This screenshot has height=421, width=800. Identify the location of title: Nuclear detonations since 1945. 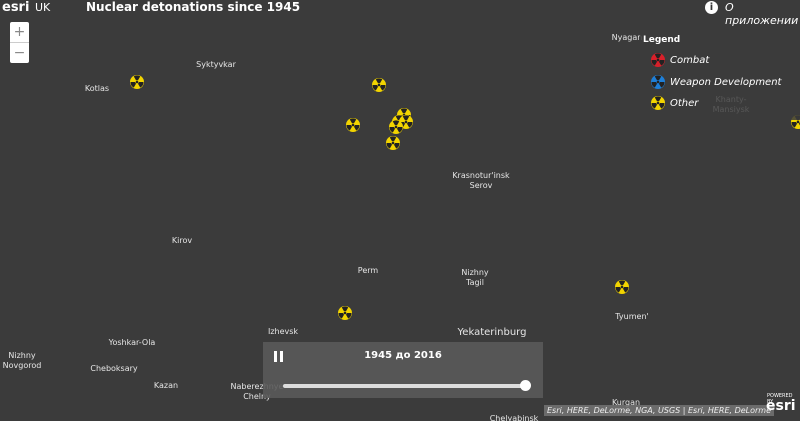
(193, 7).